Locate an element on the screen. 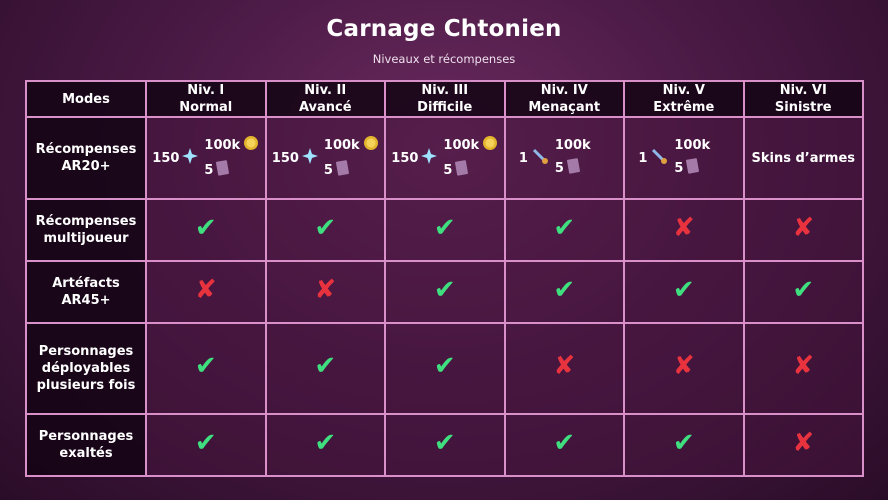 The width and height of the screenshot is (888, 500). reward-text: Skins d’armes is located at coordinates (803, 158).